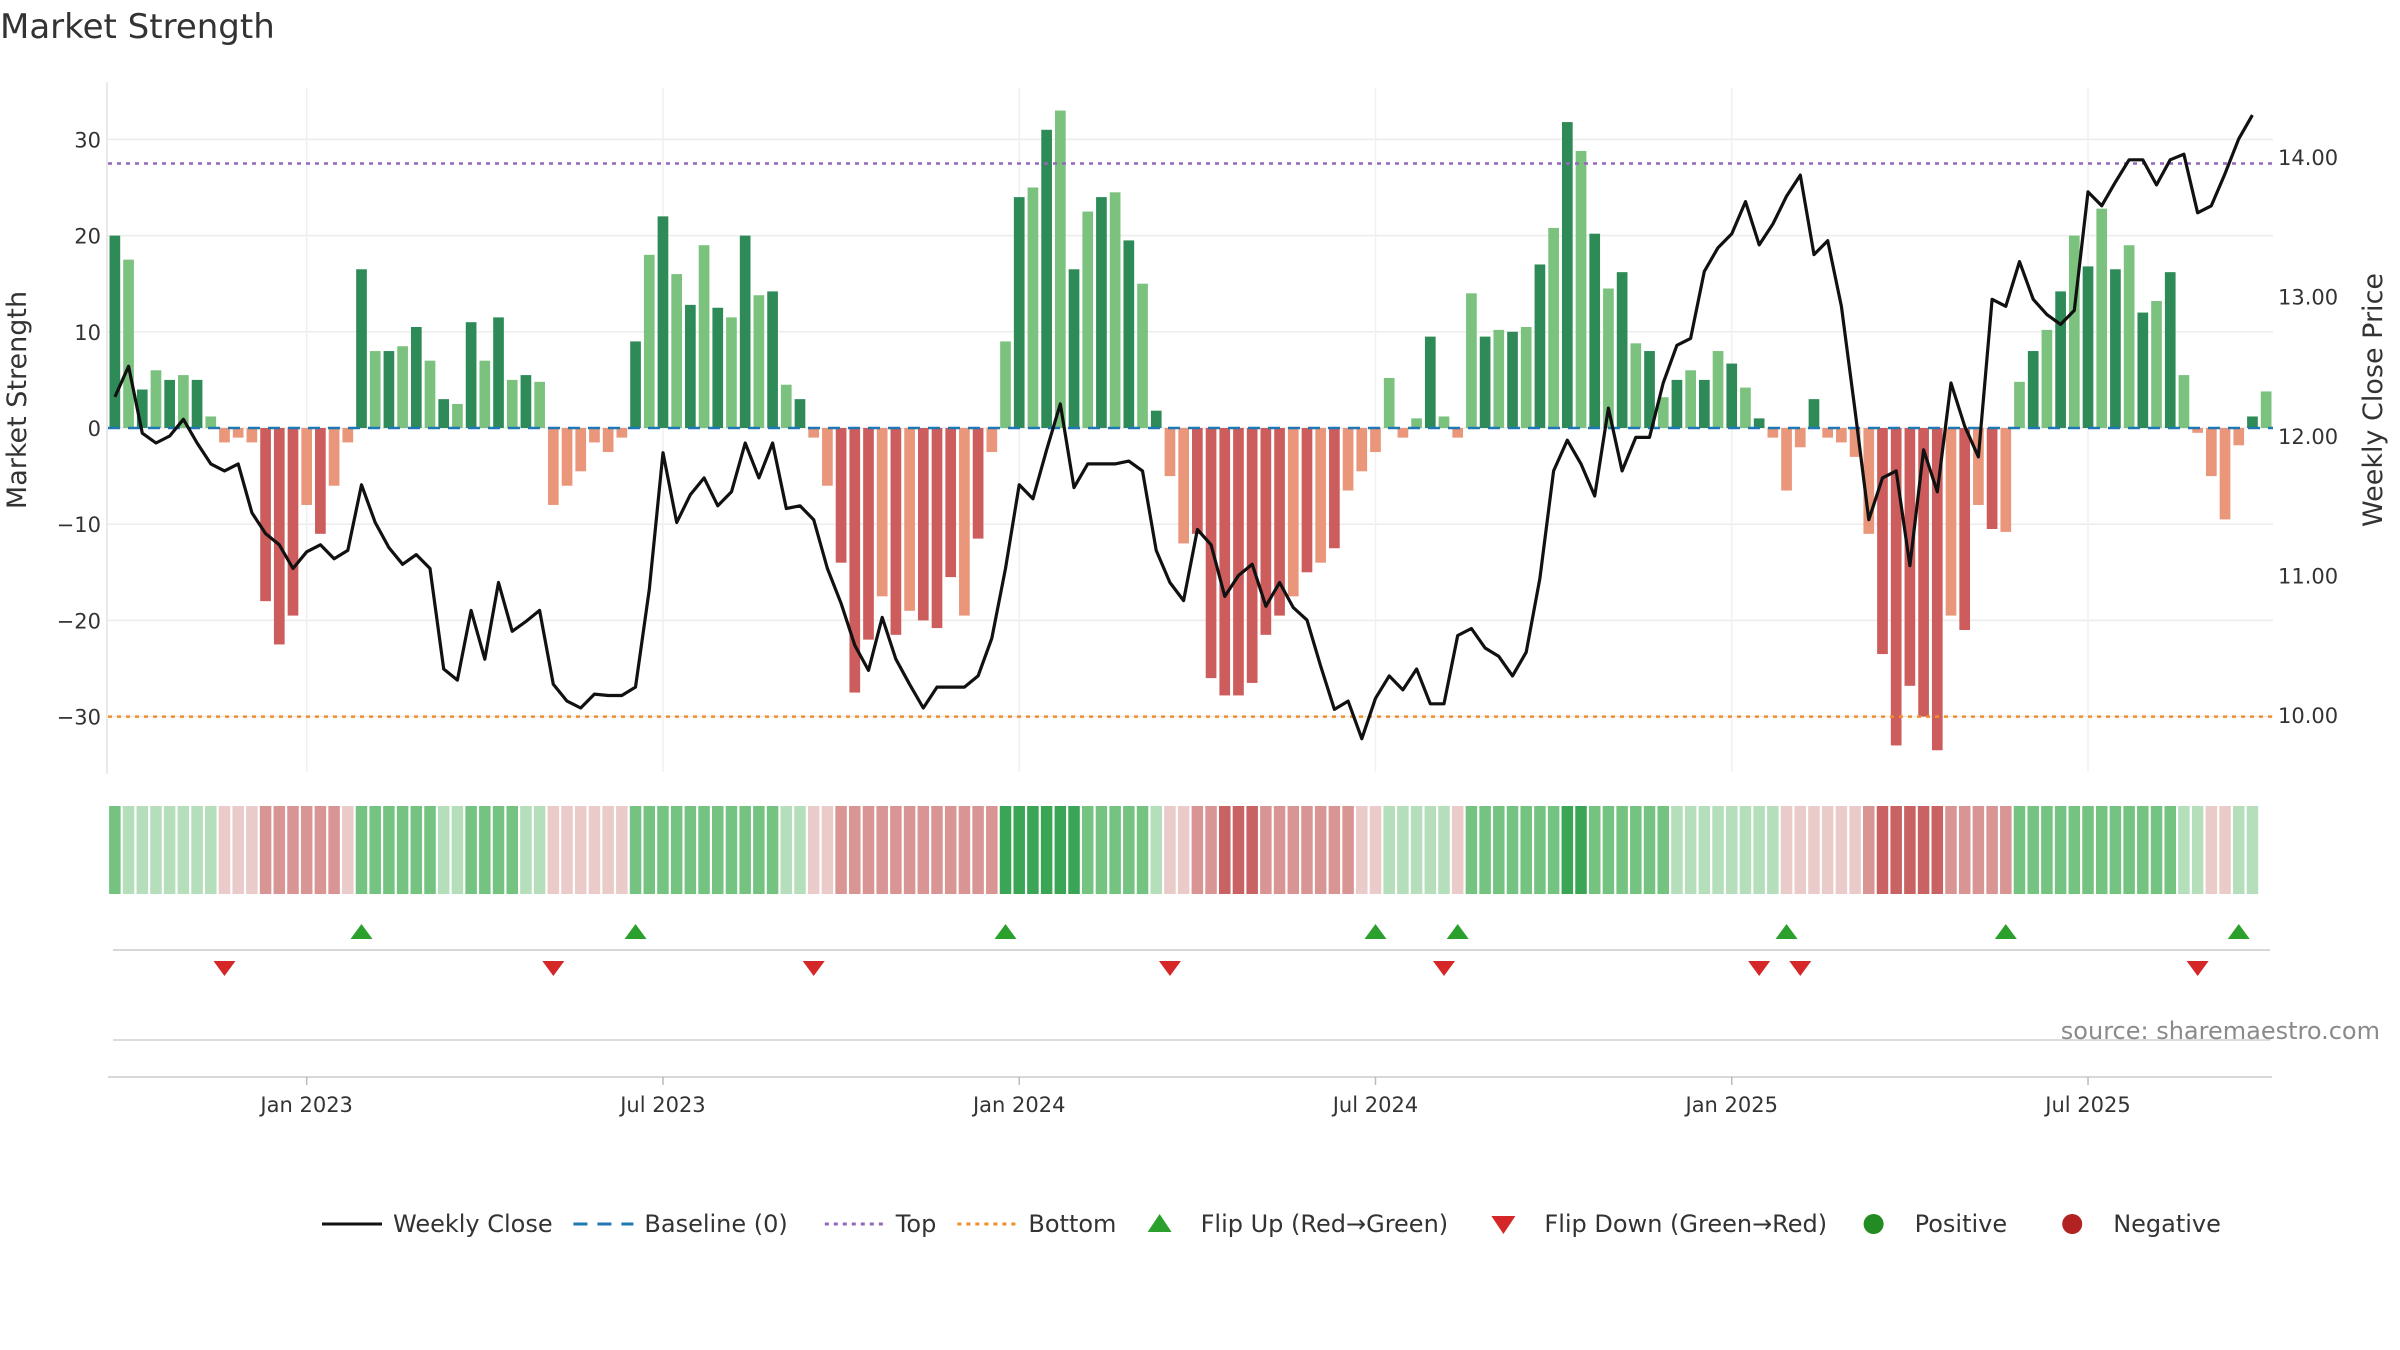 The image size is (2400, 1350). What do you see at coordinates (2308, 716) in the screenshot?
I see `right-tick-label: 10.00` at bounding box center [2308, 716].